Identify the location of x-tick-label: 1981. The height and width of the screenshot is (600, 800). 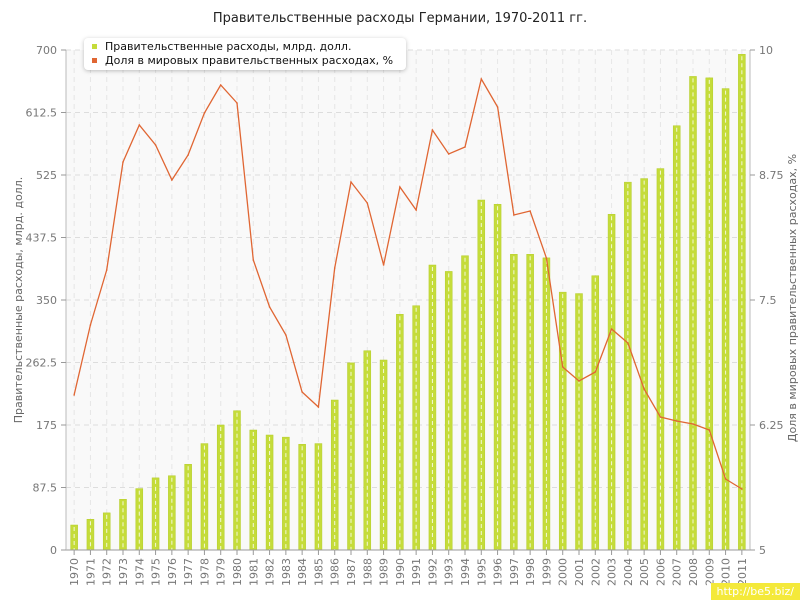
(253, 572).